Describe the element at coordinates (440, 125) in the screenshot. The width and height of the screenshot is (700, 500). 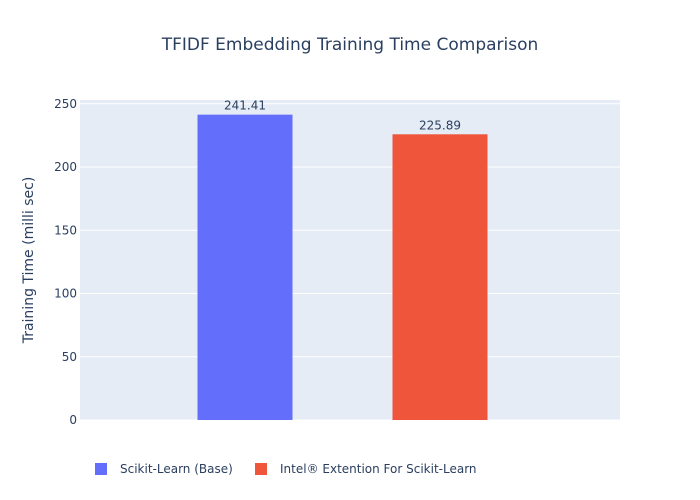
I see `data-label: 225.89` at that location.